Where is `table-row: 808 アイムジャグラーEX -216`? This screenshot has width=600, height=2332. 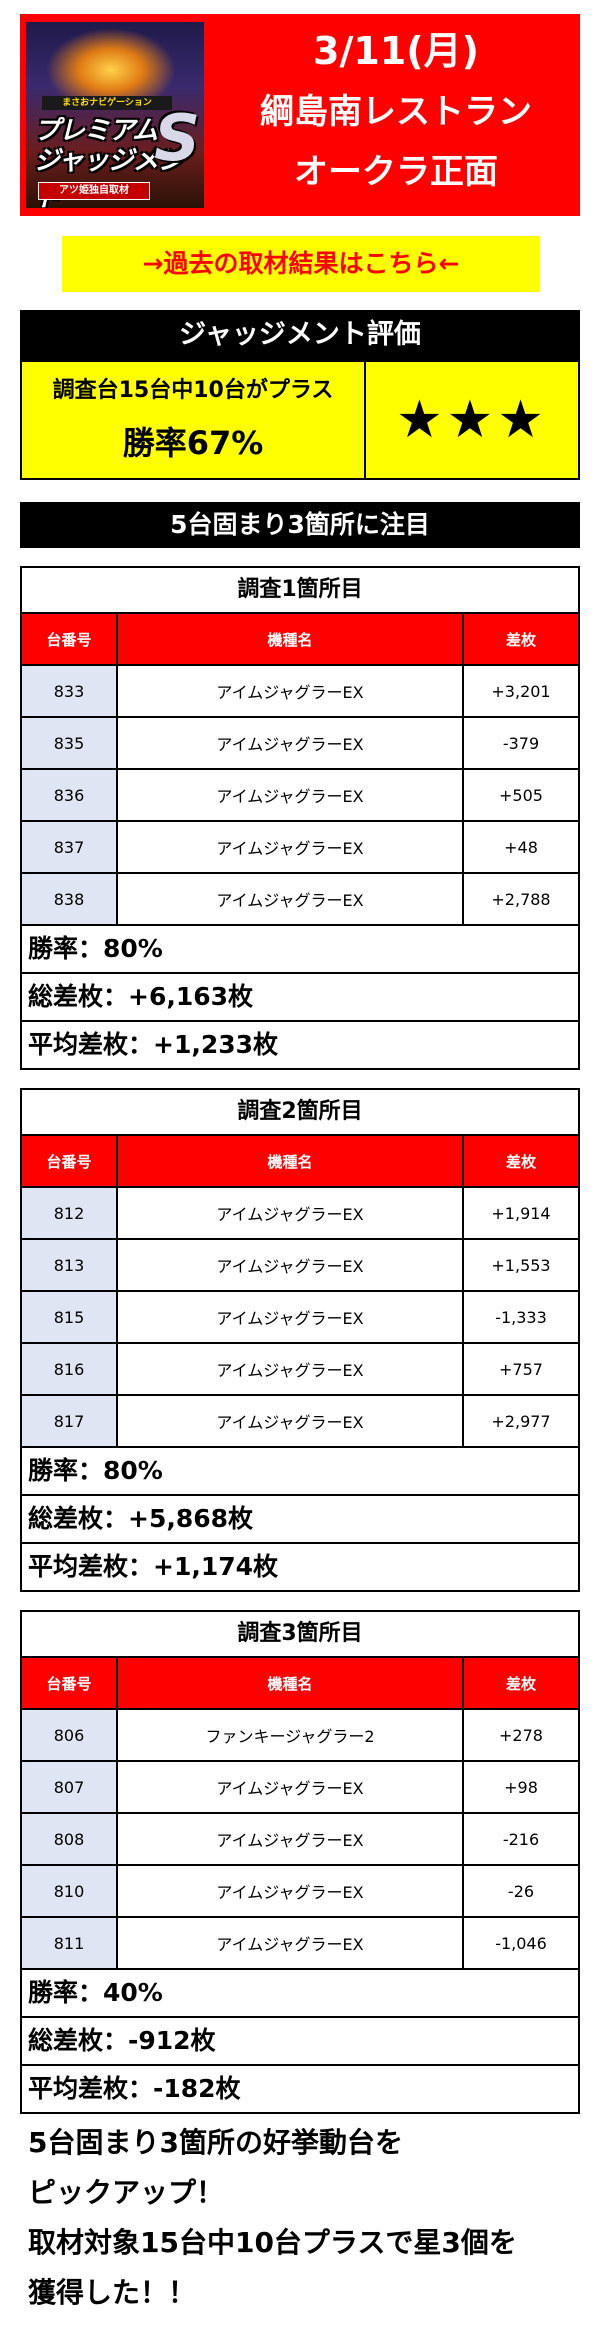 table-row: 808 アイムジャグラーEX -216 is located at coordinates (300, 1840).